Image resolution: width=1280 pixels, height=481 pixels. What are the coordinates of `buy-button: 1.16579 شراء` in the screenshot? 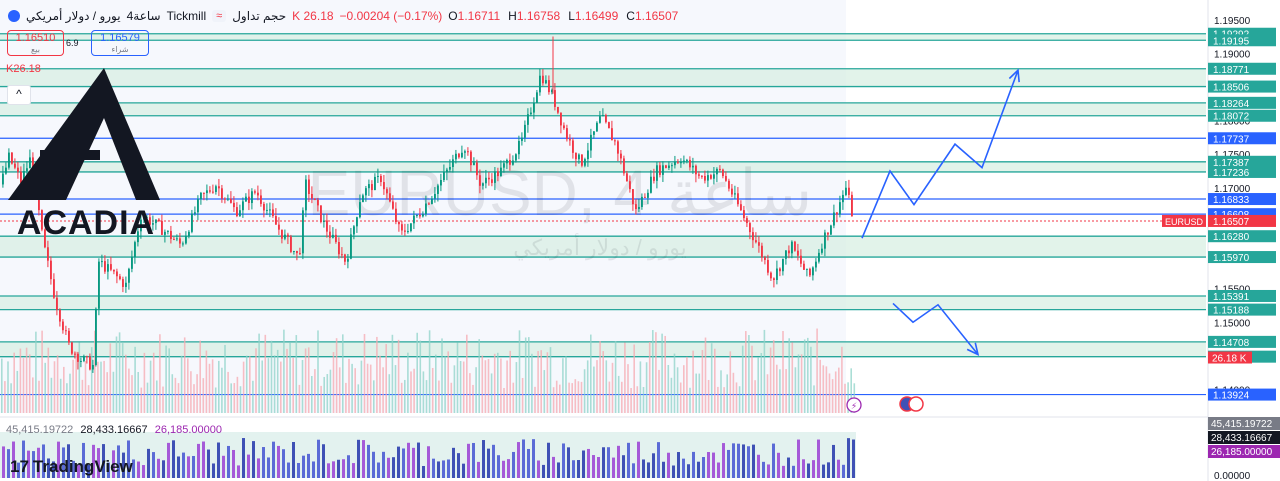 It's located at (120, 43).